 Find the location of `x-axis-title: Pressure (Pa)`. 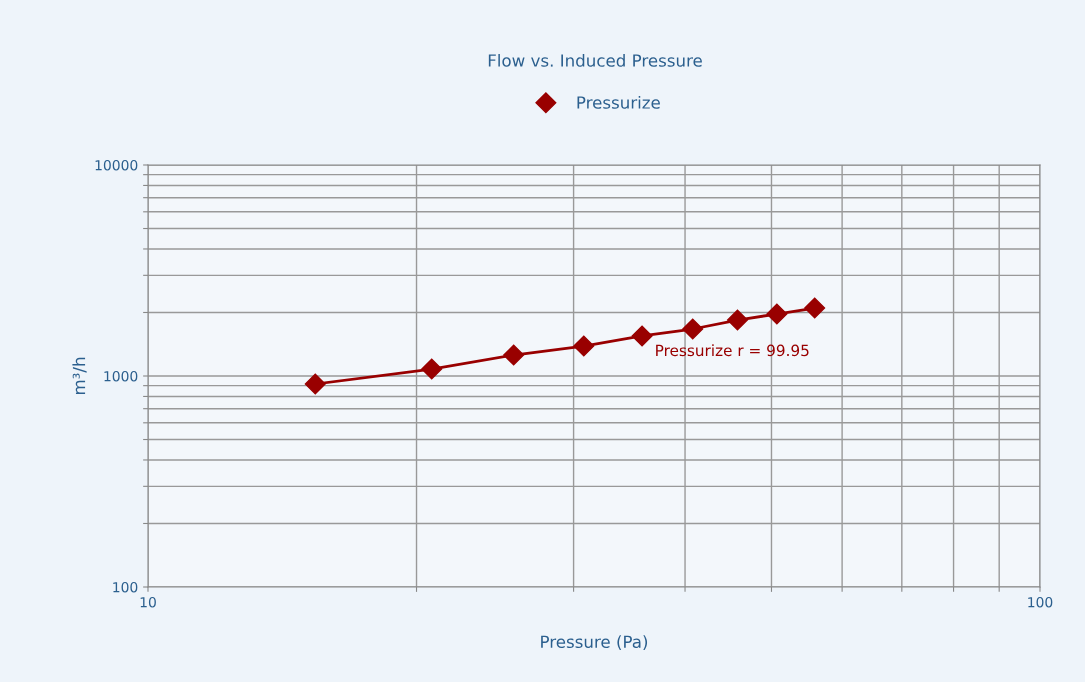

x-axis-title: Pressure (Pa) is located at coordinates (594, 643).